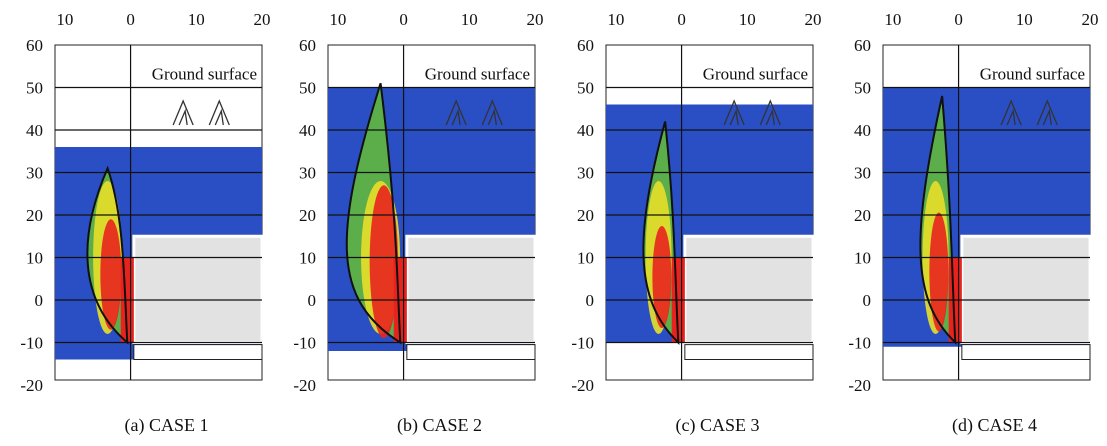 Image resolution: width=1107 pixels, height=446 pixels. What do you see at coordinates (718, 425) in the screenshot?
I see `caption: (c) CASE 3` at bounding box center [718, 425].